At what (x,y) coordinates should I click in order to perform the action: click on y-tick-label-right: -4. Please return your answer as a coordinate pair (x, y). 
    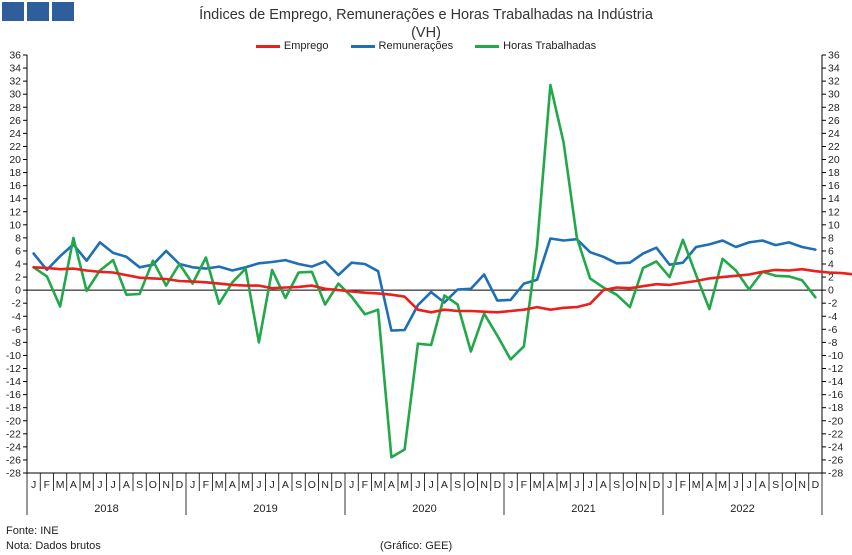
    Looking at the image, I should click on (832, 317).